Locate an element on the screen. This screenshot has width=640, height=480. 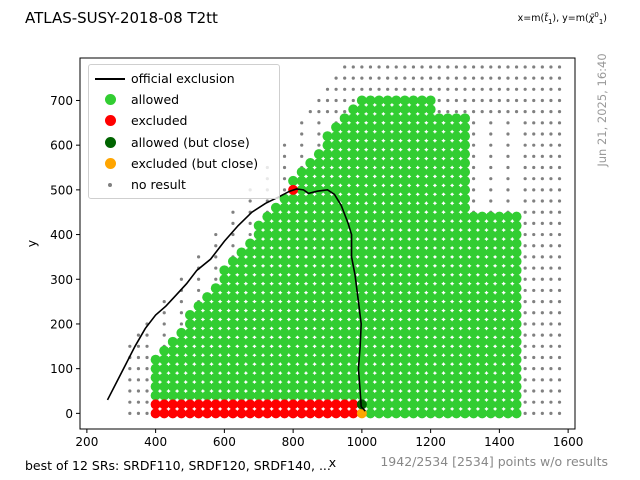
dot-symbol-icon is located at coordinates (110, 120).